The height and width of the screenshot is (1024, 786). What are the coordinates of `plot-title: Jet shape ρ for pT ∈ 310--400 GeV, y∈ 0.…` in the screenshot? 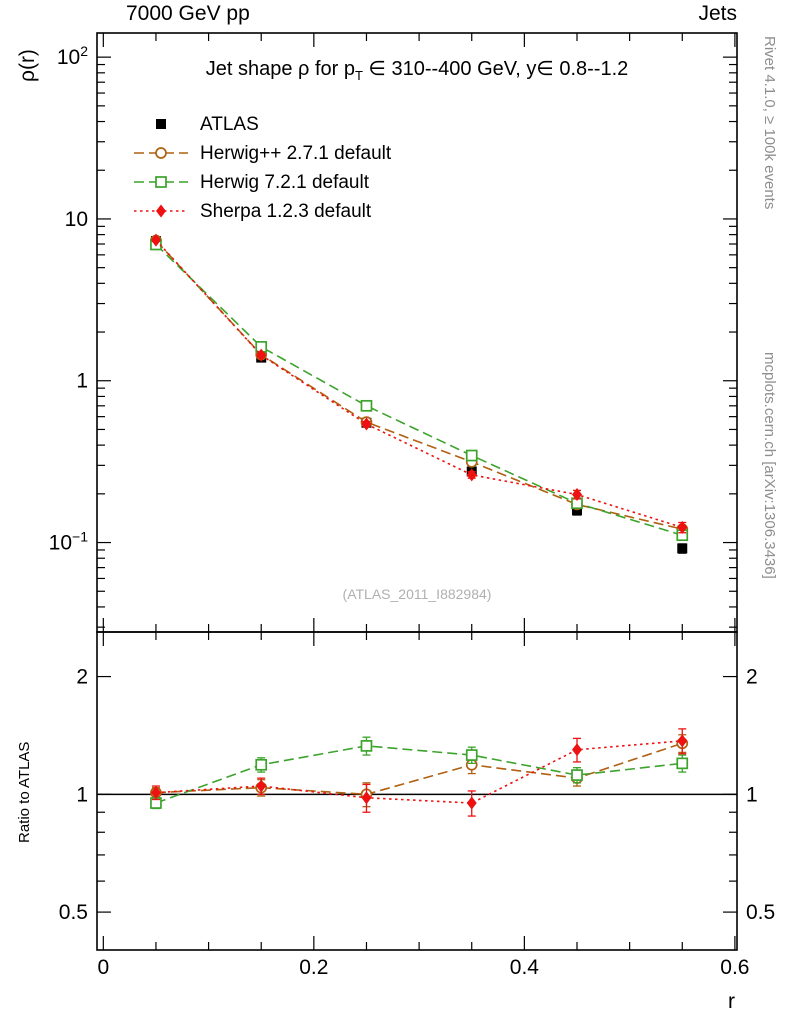 It's located at (417, 69).